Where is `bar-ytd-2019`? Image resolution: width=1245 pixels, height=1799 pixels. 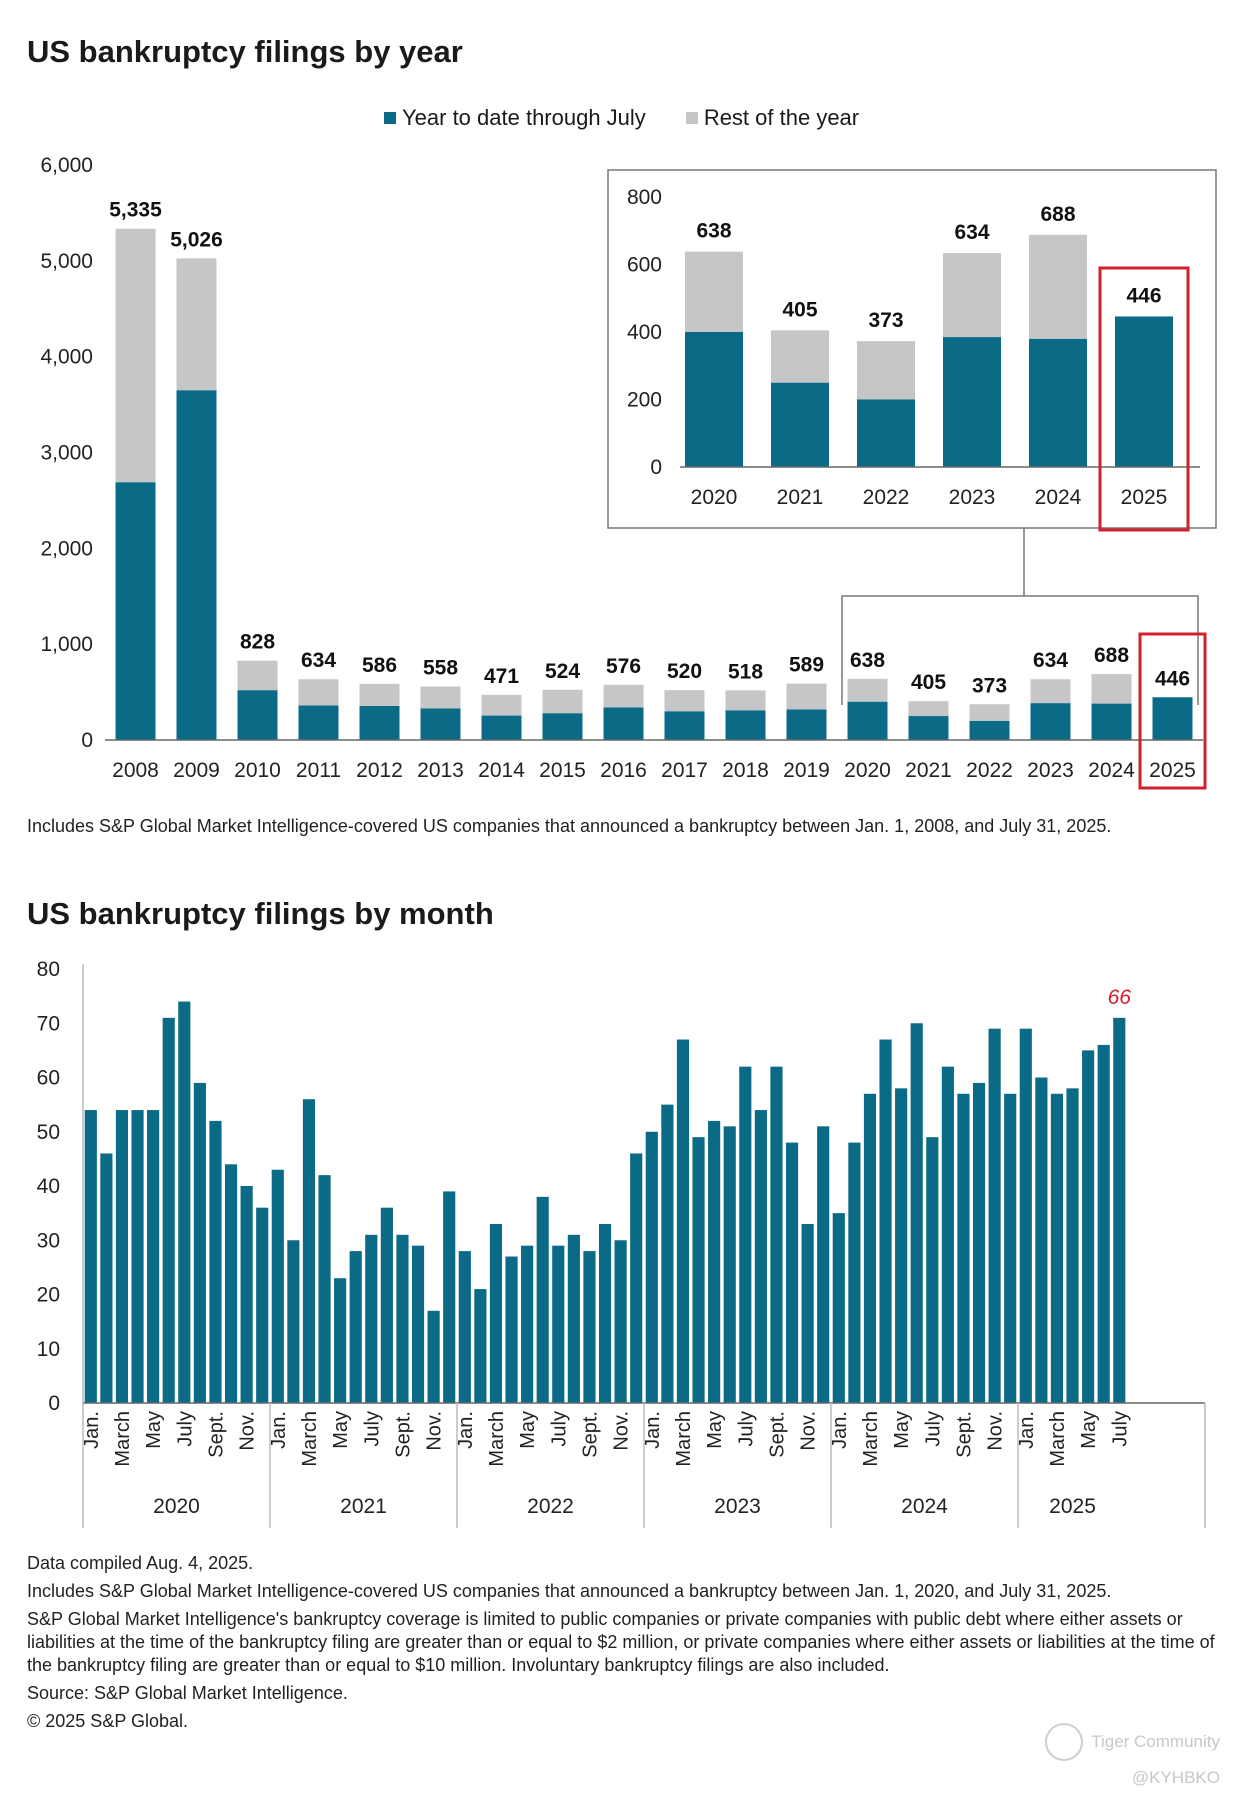 bar-ytd-2019 is located at coordinates (806, 724).